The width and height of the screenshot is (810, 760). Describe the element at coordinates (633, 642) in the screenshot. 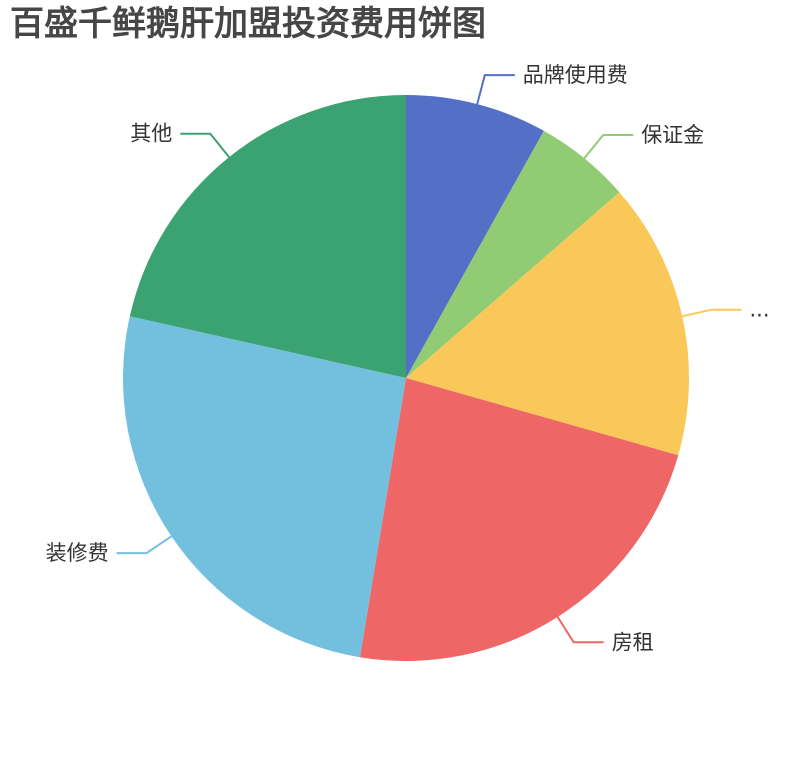

I see `slice-label: 房租` at that location.